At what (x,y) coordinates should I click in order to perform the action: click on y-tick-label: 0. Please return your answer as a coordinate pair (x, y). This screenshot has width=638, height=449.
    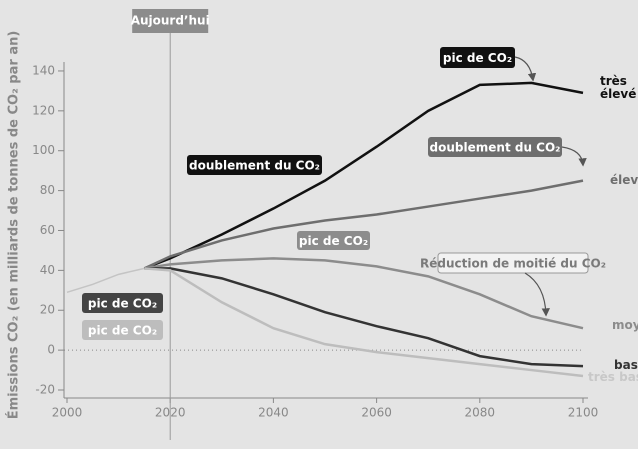
    Looking at the image, I should click on (51, 350).